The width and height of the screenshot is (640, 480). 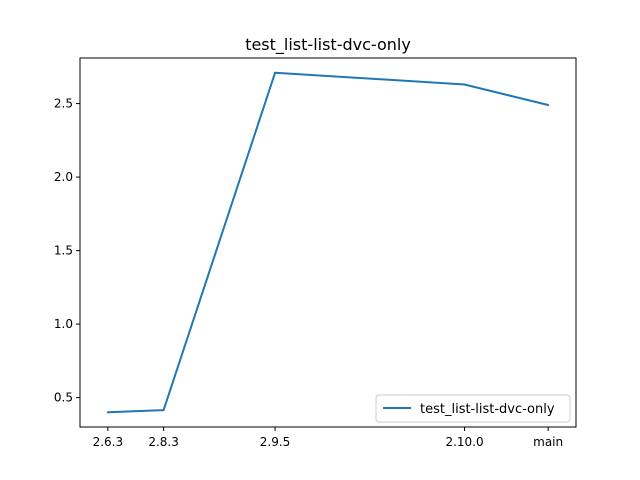 I want to click on x-tick-label: 2.9.5, so click(x=275, y=442).